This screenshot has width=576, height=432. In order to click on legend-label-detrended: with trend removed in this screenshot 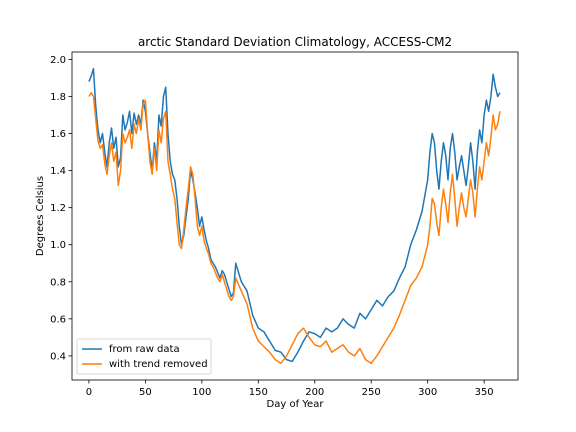, I will do `click(158, 364)`.